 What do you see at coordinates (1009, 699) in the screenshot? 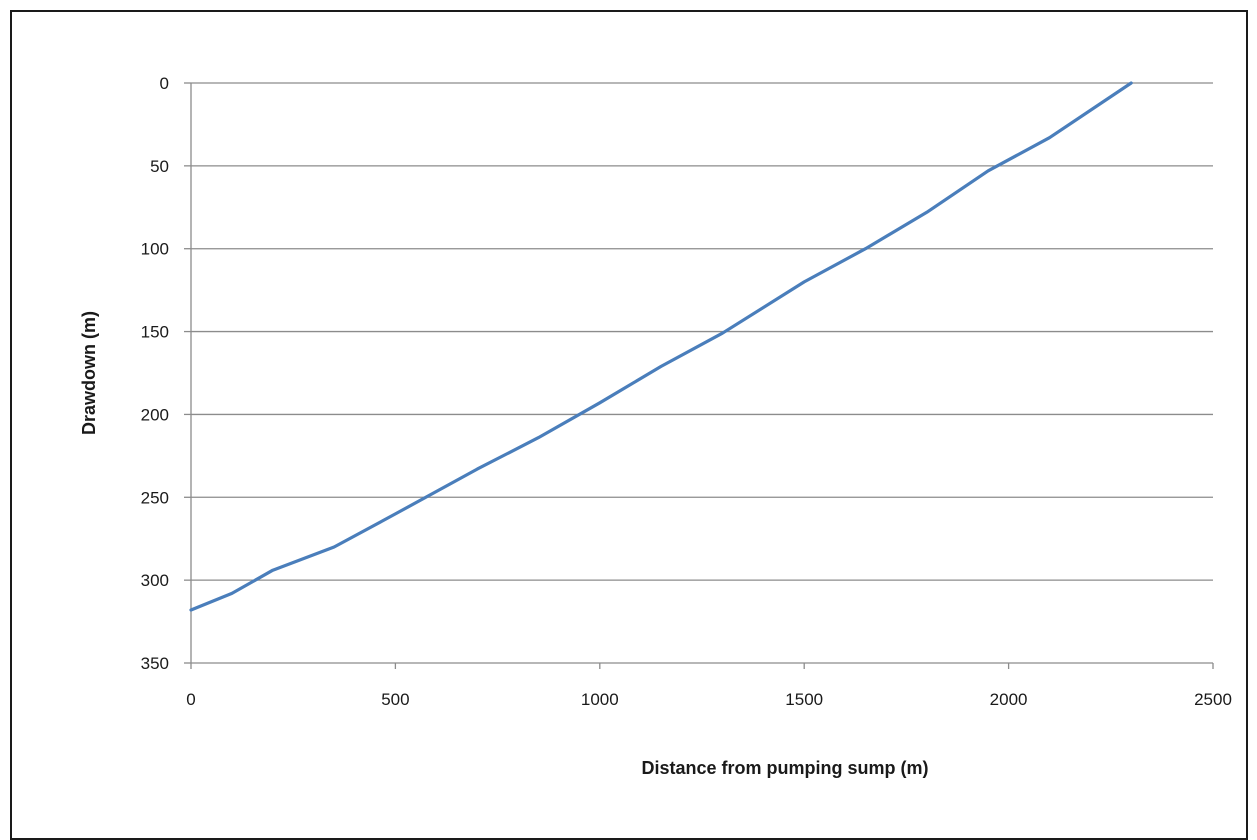
I see `x-tick-label-2000: 2000` at bounding box center [1009, 699].